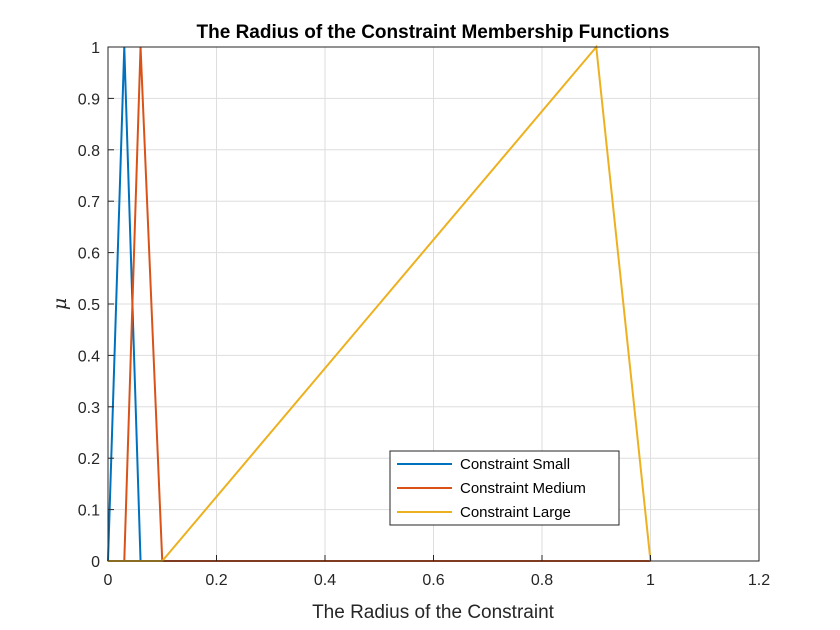  What do you see at coordinates (515, 512) in the screenshot?
I see `legend-entry: Constraint Large` at bounding box center [515, 512].